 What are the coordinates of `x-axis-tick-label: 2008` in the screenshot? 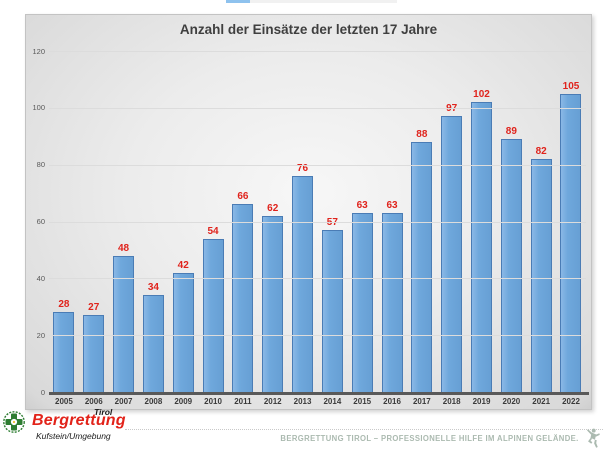 It's located at (153, 401).